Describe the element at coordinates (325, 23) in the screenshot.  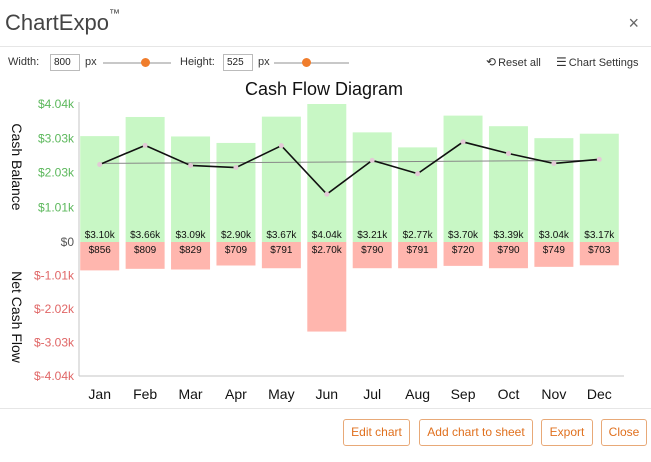
I see `title-bar: ChartExpo™ ×` at that location.